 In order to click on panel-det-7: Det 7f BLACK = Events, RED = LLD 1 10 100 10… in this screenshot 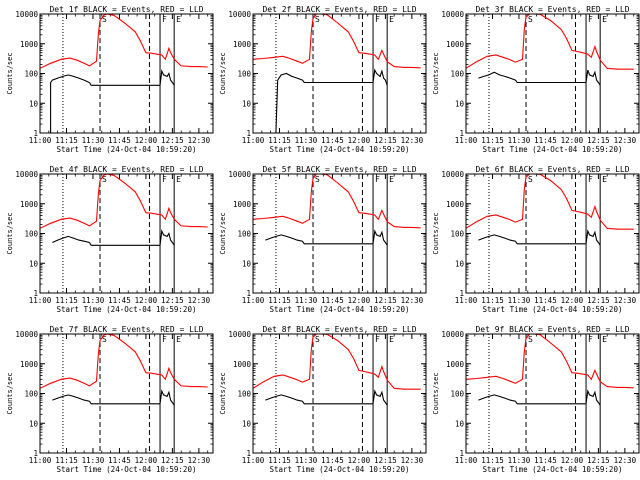, I will do `click(110, 399)`.